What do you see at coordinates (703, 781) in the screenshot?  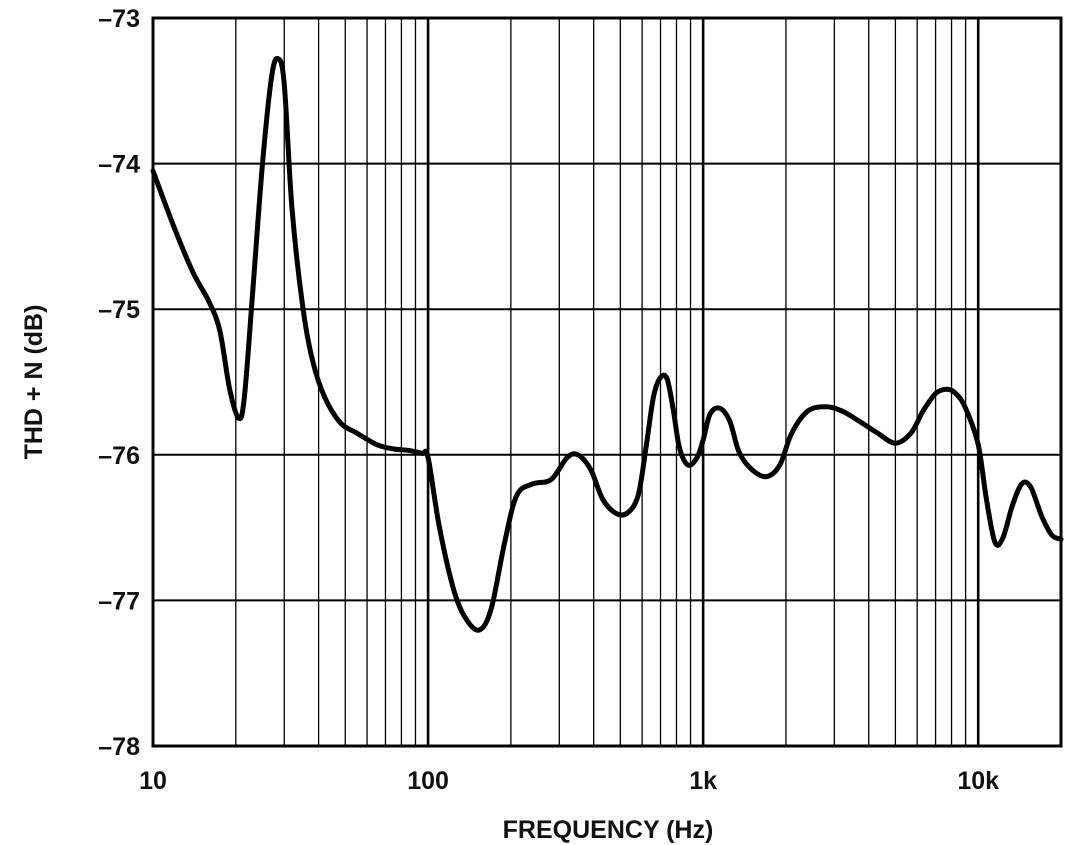 I see `x-tick-label: 1k` at bounding box center [703, 781].